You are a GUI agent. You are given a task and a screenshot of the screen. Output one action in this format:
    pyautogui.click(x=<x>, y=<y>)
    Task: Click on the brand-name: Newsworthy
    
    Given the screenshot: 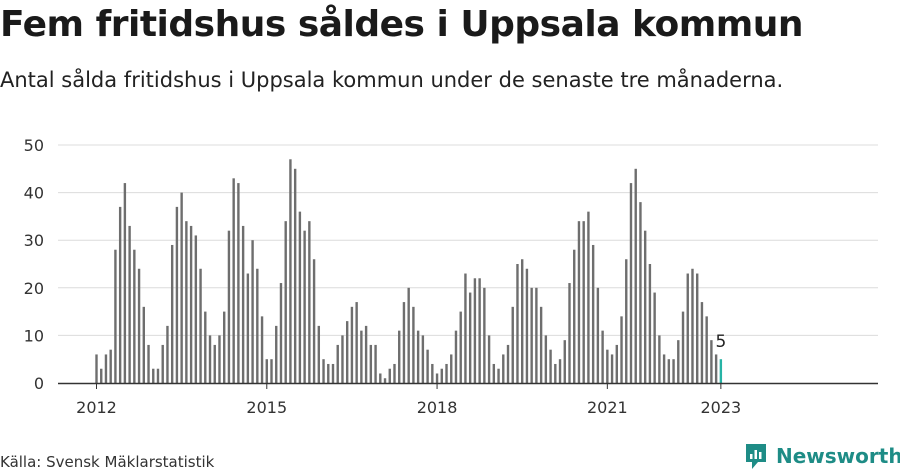 What is the action you would take?
    pyautogui.click(x=838, y=456)
    